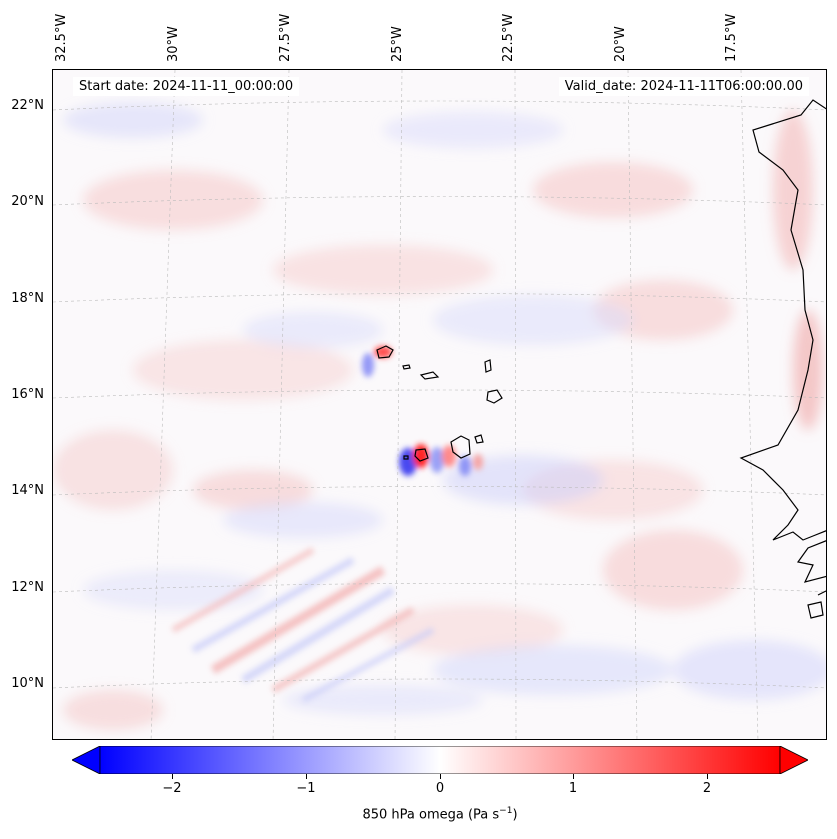 The width and height of the screenshot is (837, 839). Describe the element at coordinates (506, 811) in the screenshot. I see `colorbar-label-exponent: −1` at that location.